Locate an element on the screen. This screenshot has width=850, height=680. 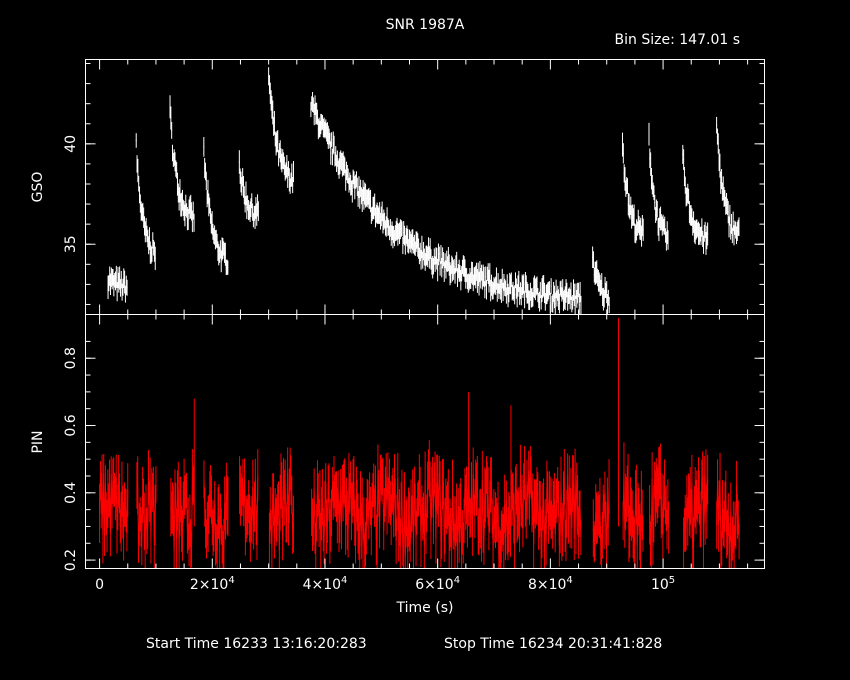
y-tick-label: 0.6 is located at coordinates (71, 425).